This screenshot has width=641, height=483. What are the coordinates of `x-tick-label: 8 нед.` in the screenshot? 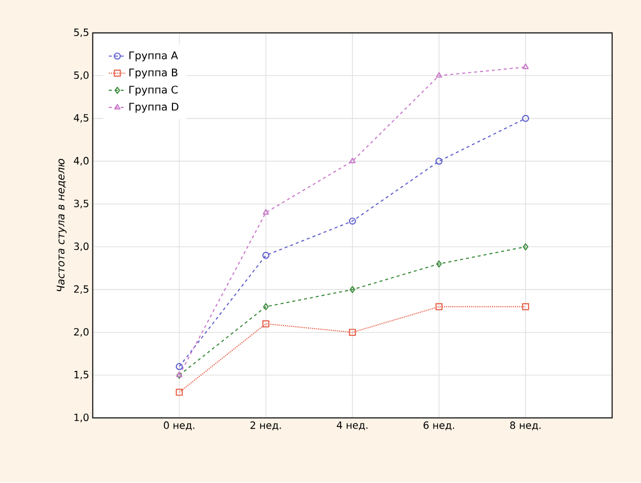 It's located at (525, 426).